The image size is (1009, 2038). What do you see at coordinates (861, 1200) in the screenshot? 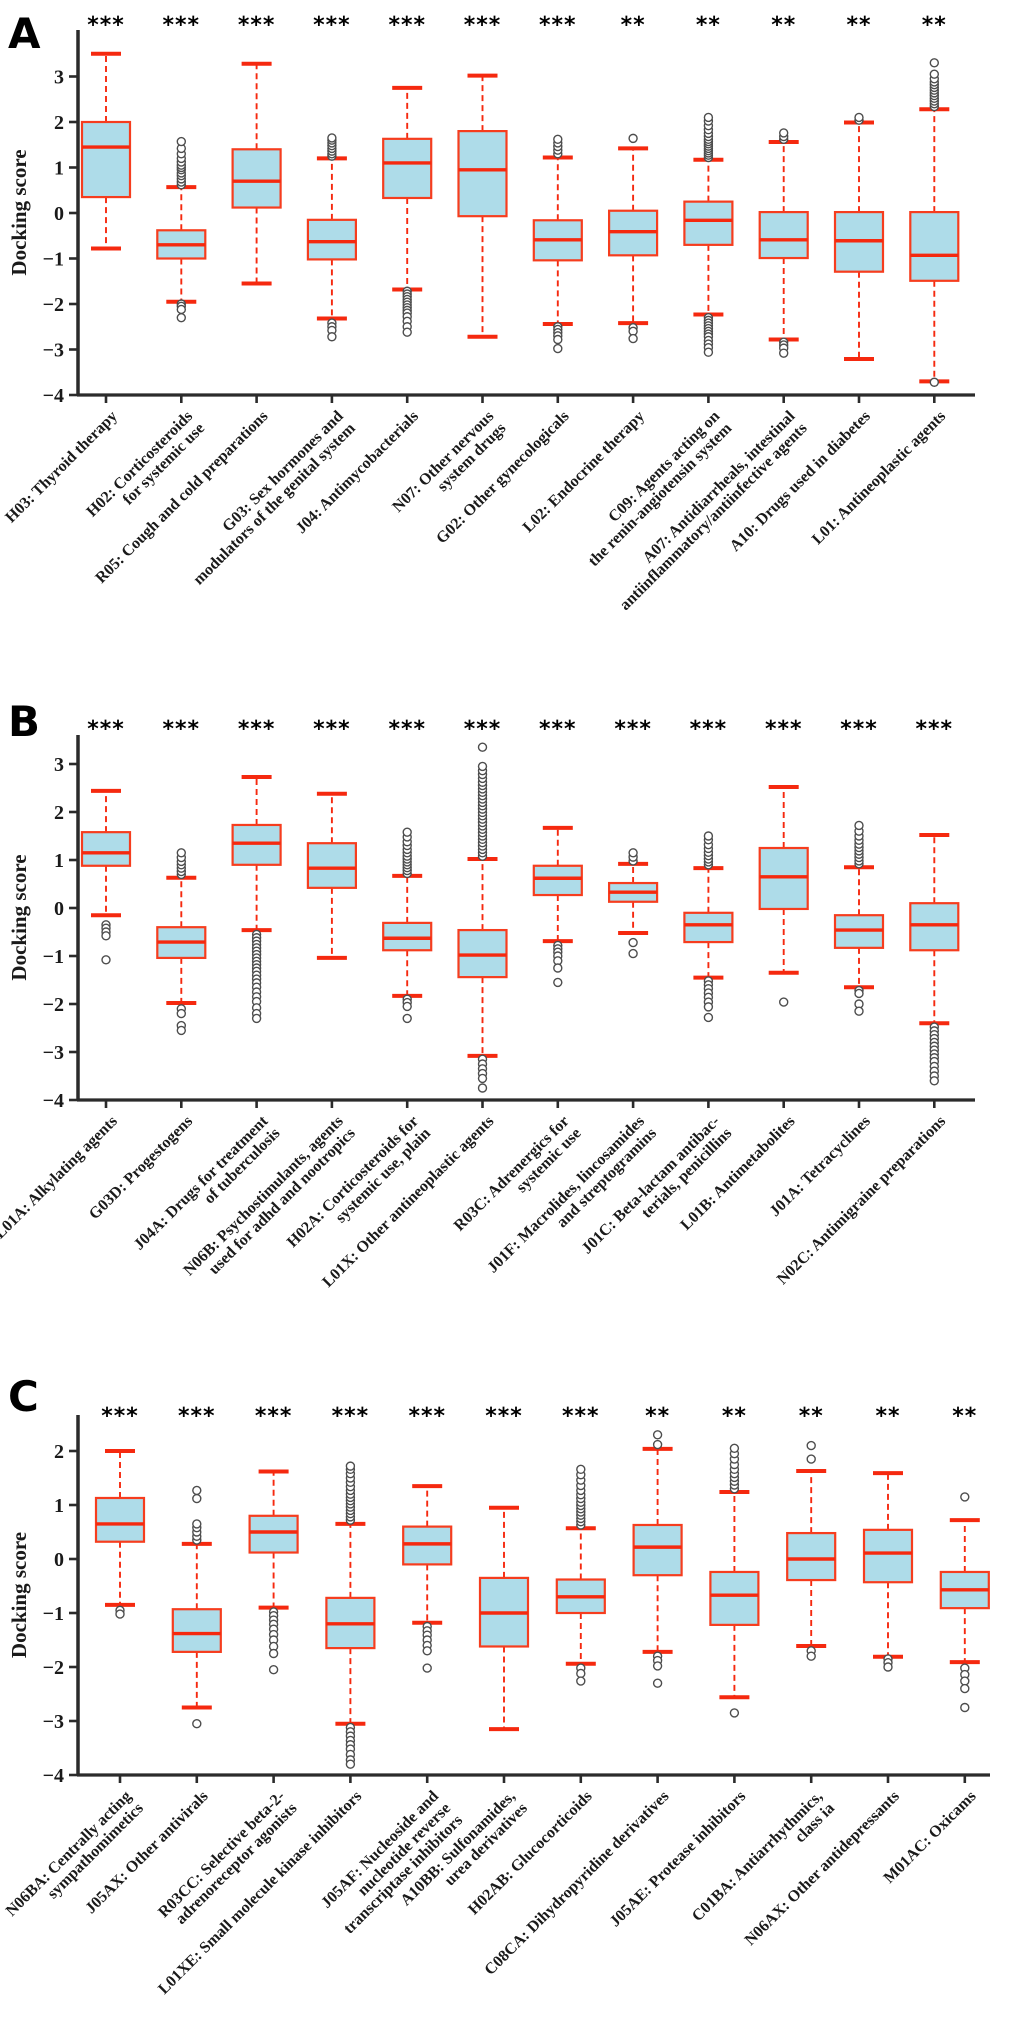
I see `x-category-label: N02C: Antimigraine preparations` at bounding box center [861, 1200].